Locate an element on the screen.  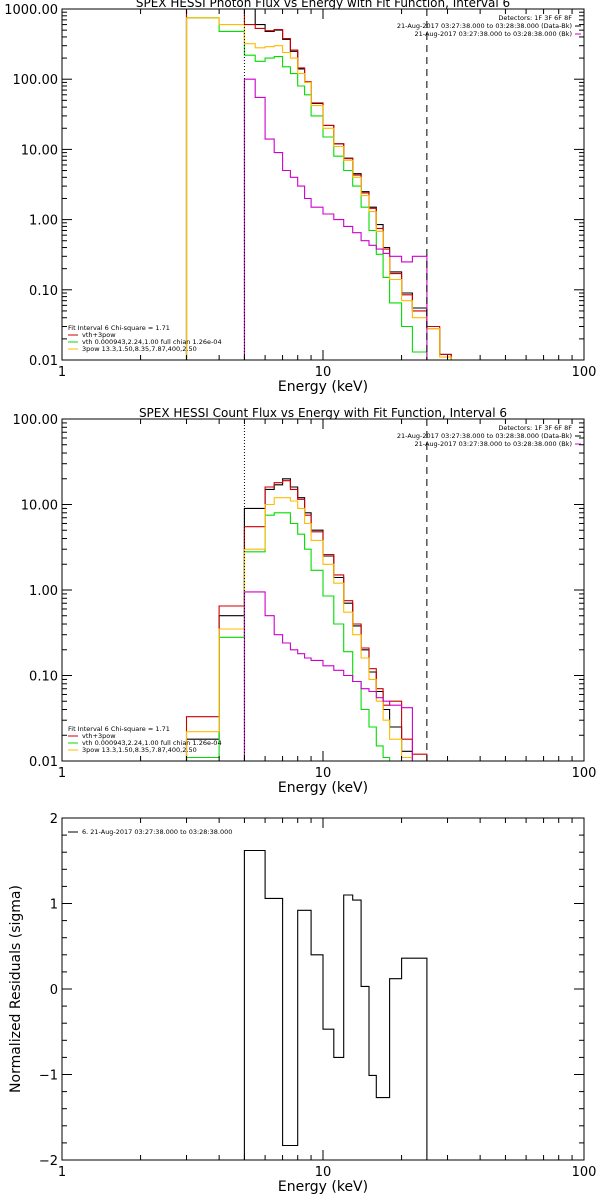
y-tick-label: 1 is located at coordinates (54, 905).